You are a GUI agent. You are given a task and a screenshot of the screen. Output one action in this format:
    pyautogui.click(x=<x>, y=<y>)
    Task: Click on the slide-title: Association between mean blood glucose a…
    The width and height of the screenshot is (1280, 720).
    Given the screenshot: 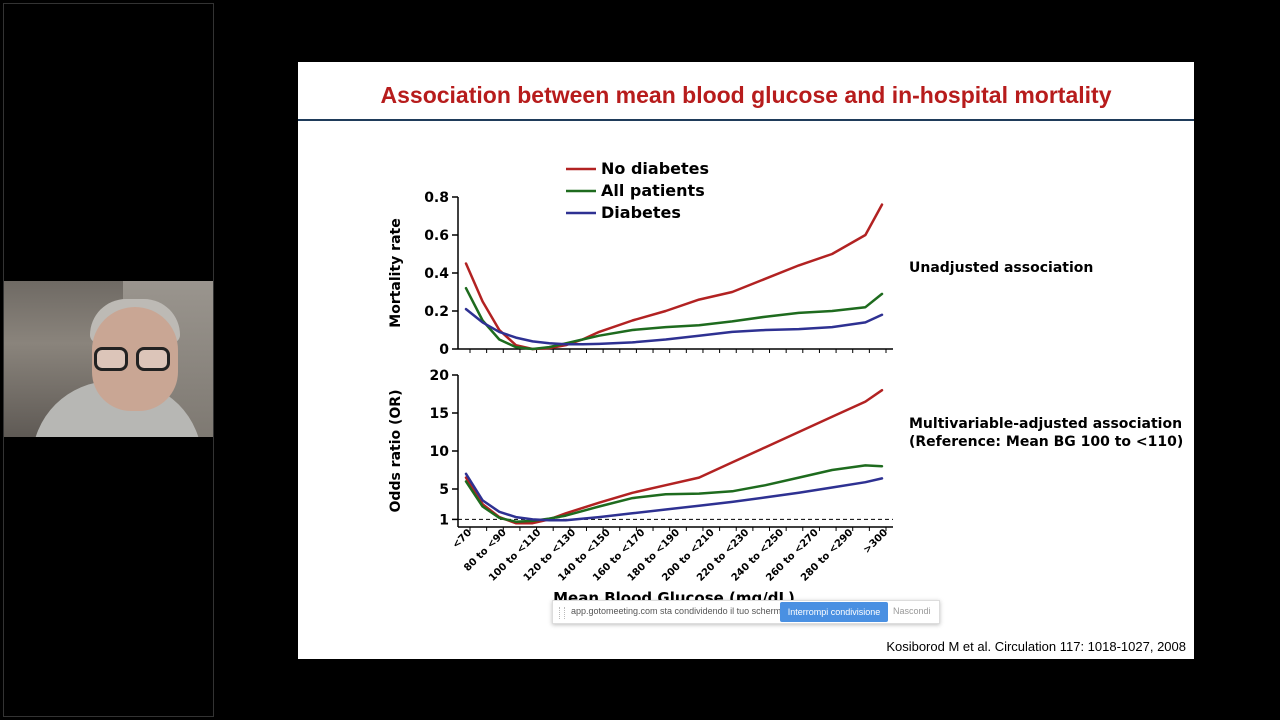 What is the action you would take?
    pyautogui.click(x=746, y=95)
    